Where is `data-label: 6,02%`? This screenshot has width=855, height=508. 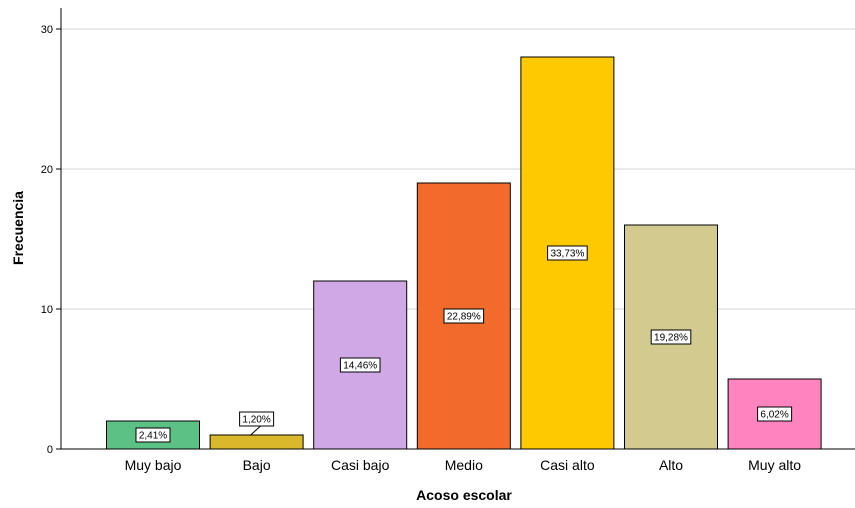
data-label: 6,02% is located at coordinates (774, 415).